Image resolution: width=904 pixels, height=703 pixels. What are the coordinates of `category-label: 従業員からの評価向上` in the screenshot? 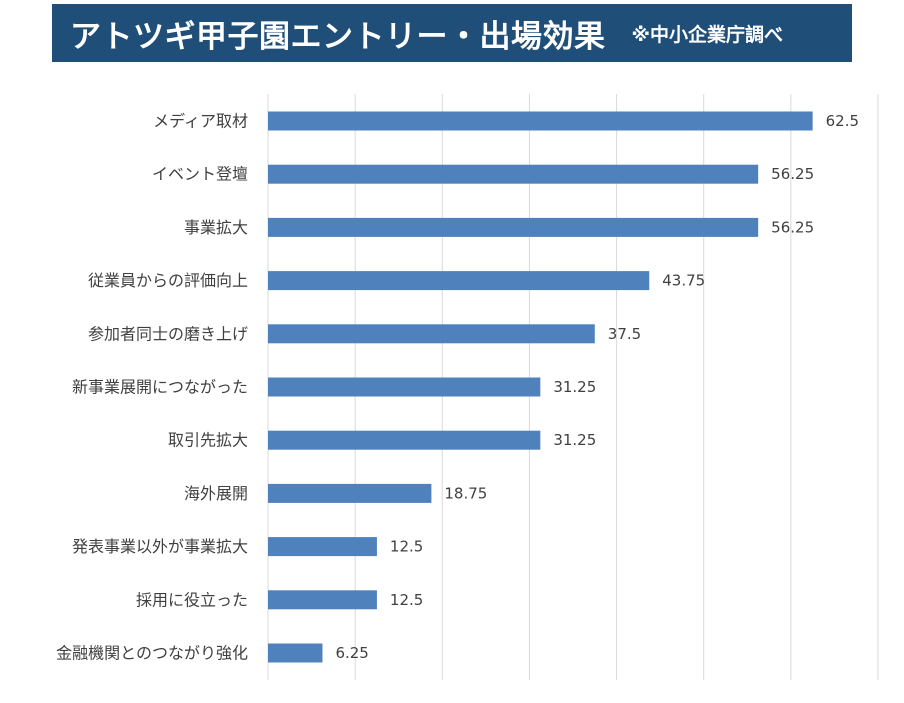 It's located at (168, 280).